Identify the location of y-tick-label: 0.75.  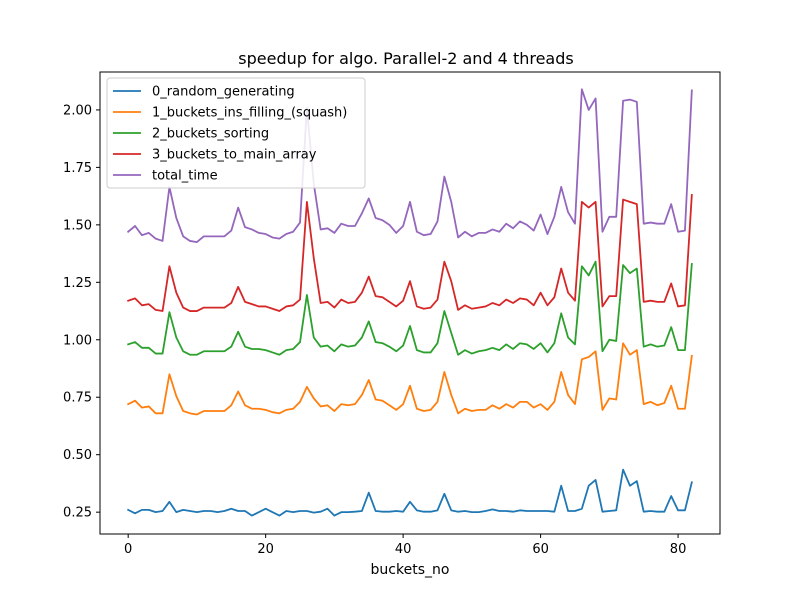
(77, 398).